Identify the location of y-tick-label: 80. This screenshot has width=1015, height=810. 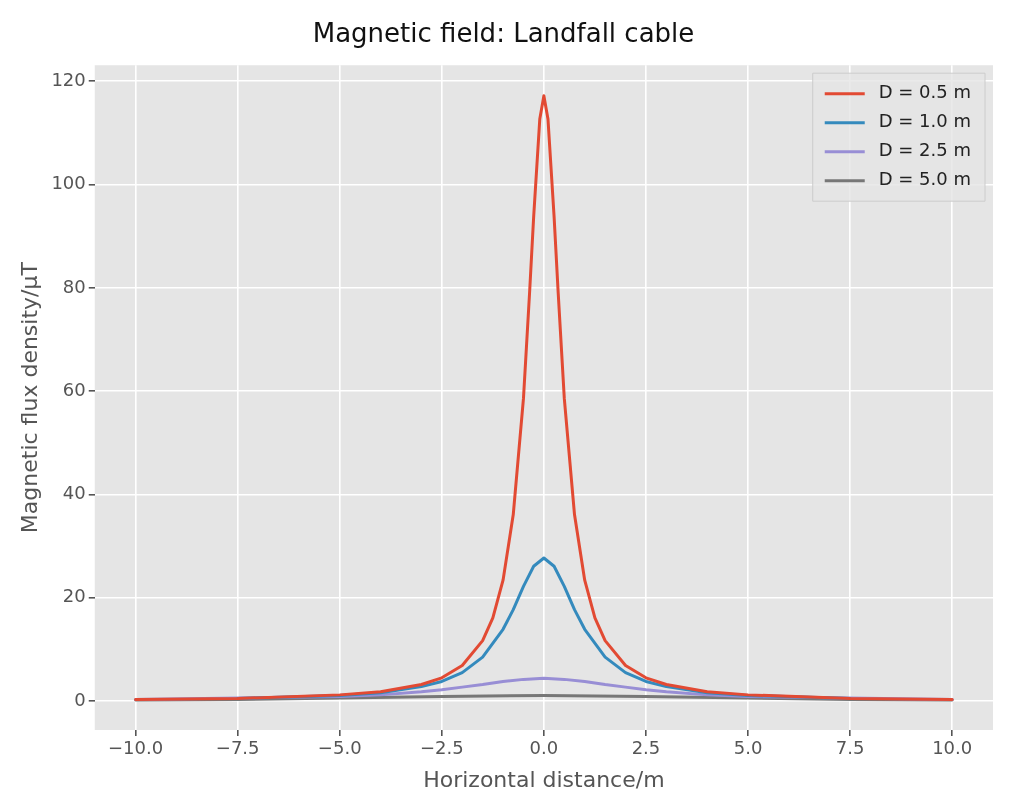
(74, 286).